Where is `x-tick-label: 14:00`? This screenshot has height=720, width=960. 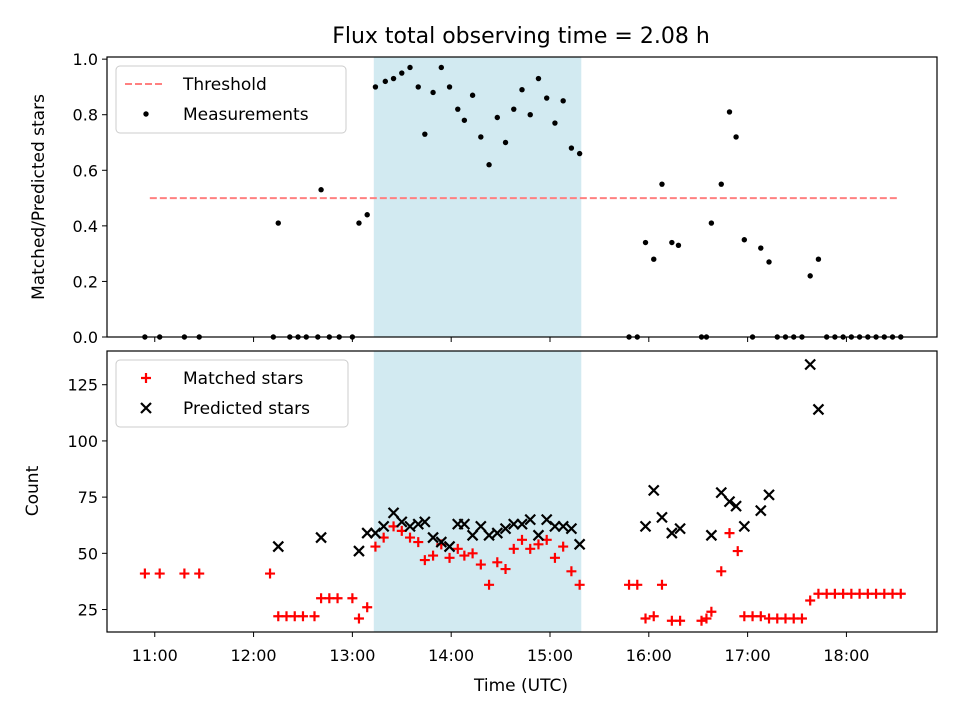
x-tick-label: 14:00 is located at coordinates (451, 655).